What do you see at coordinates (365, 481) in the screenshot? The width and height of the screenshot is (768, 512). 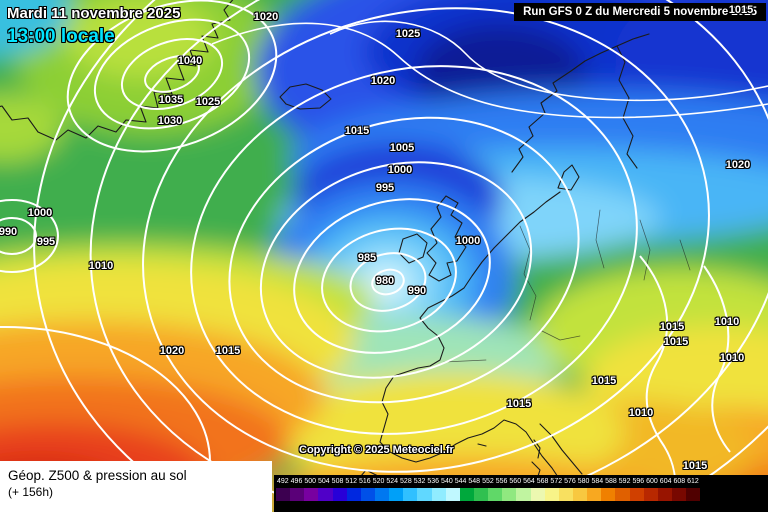 I see `colorbar-value: 516` at bounding box center [365, 481].